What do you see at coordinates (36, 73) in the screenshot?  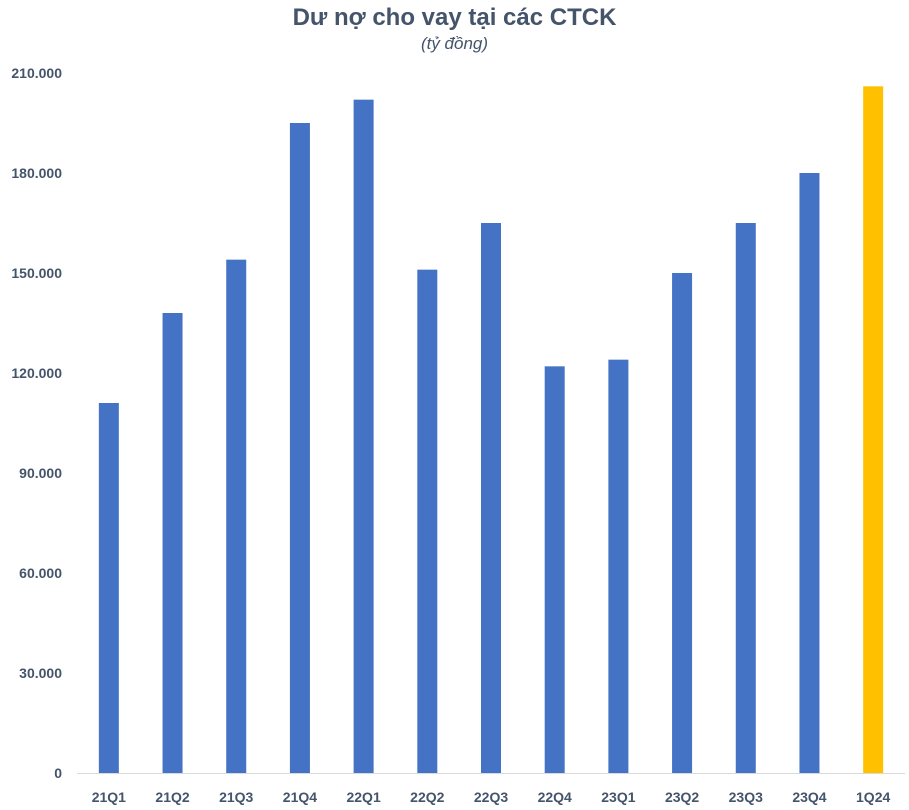 I see `y-tick-label: 210.000` at bounding box center [36, 73].